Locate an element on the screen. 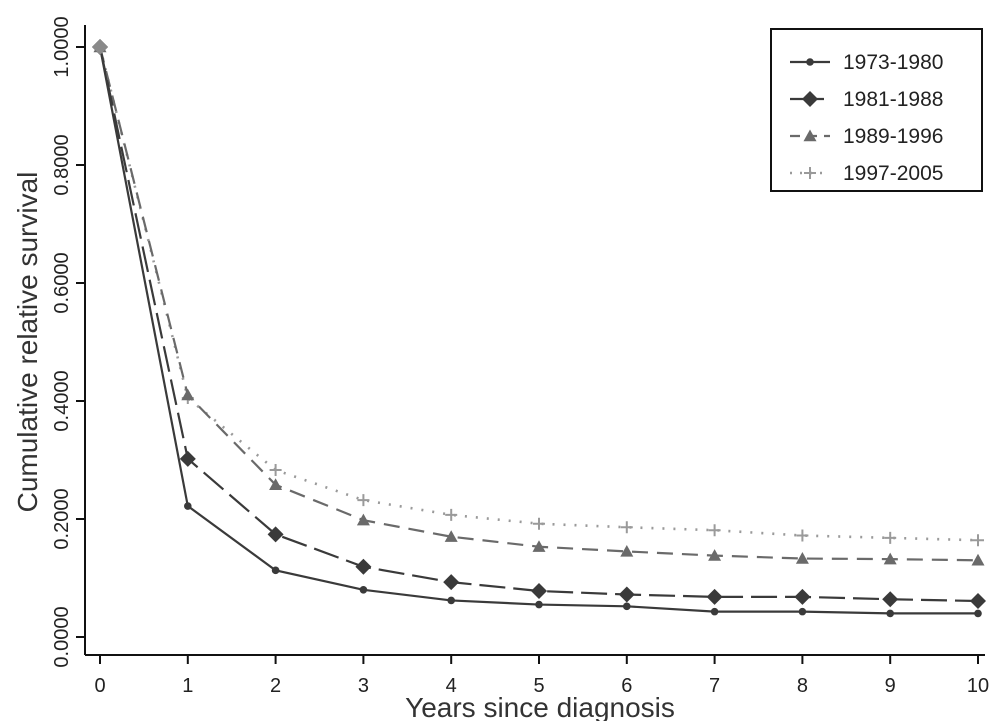 The image size is (990, 721). x-tick-label: 4 is located at coordinates (451, 686).